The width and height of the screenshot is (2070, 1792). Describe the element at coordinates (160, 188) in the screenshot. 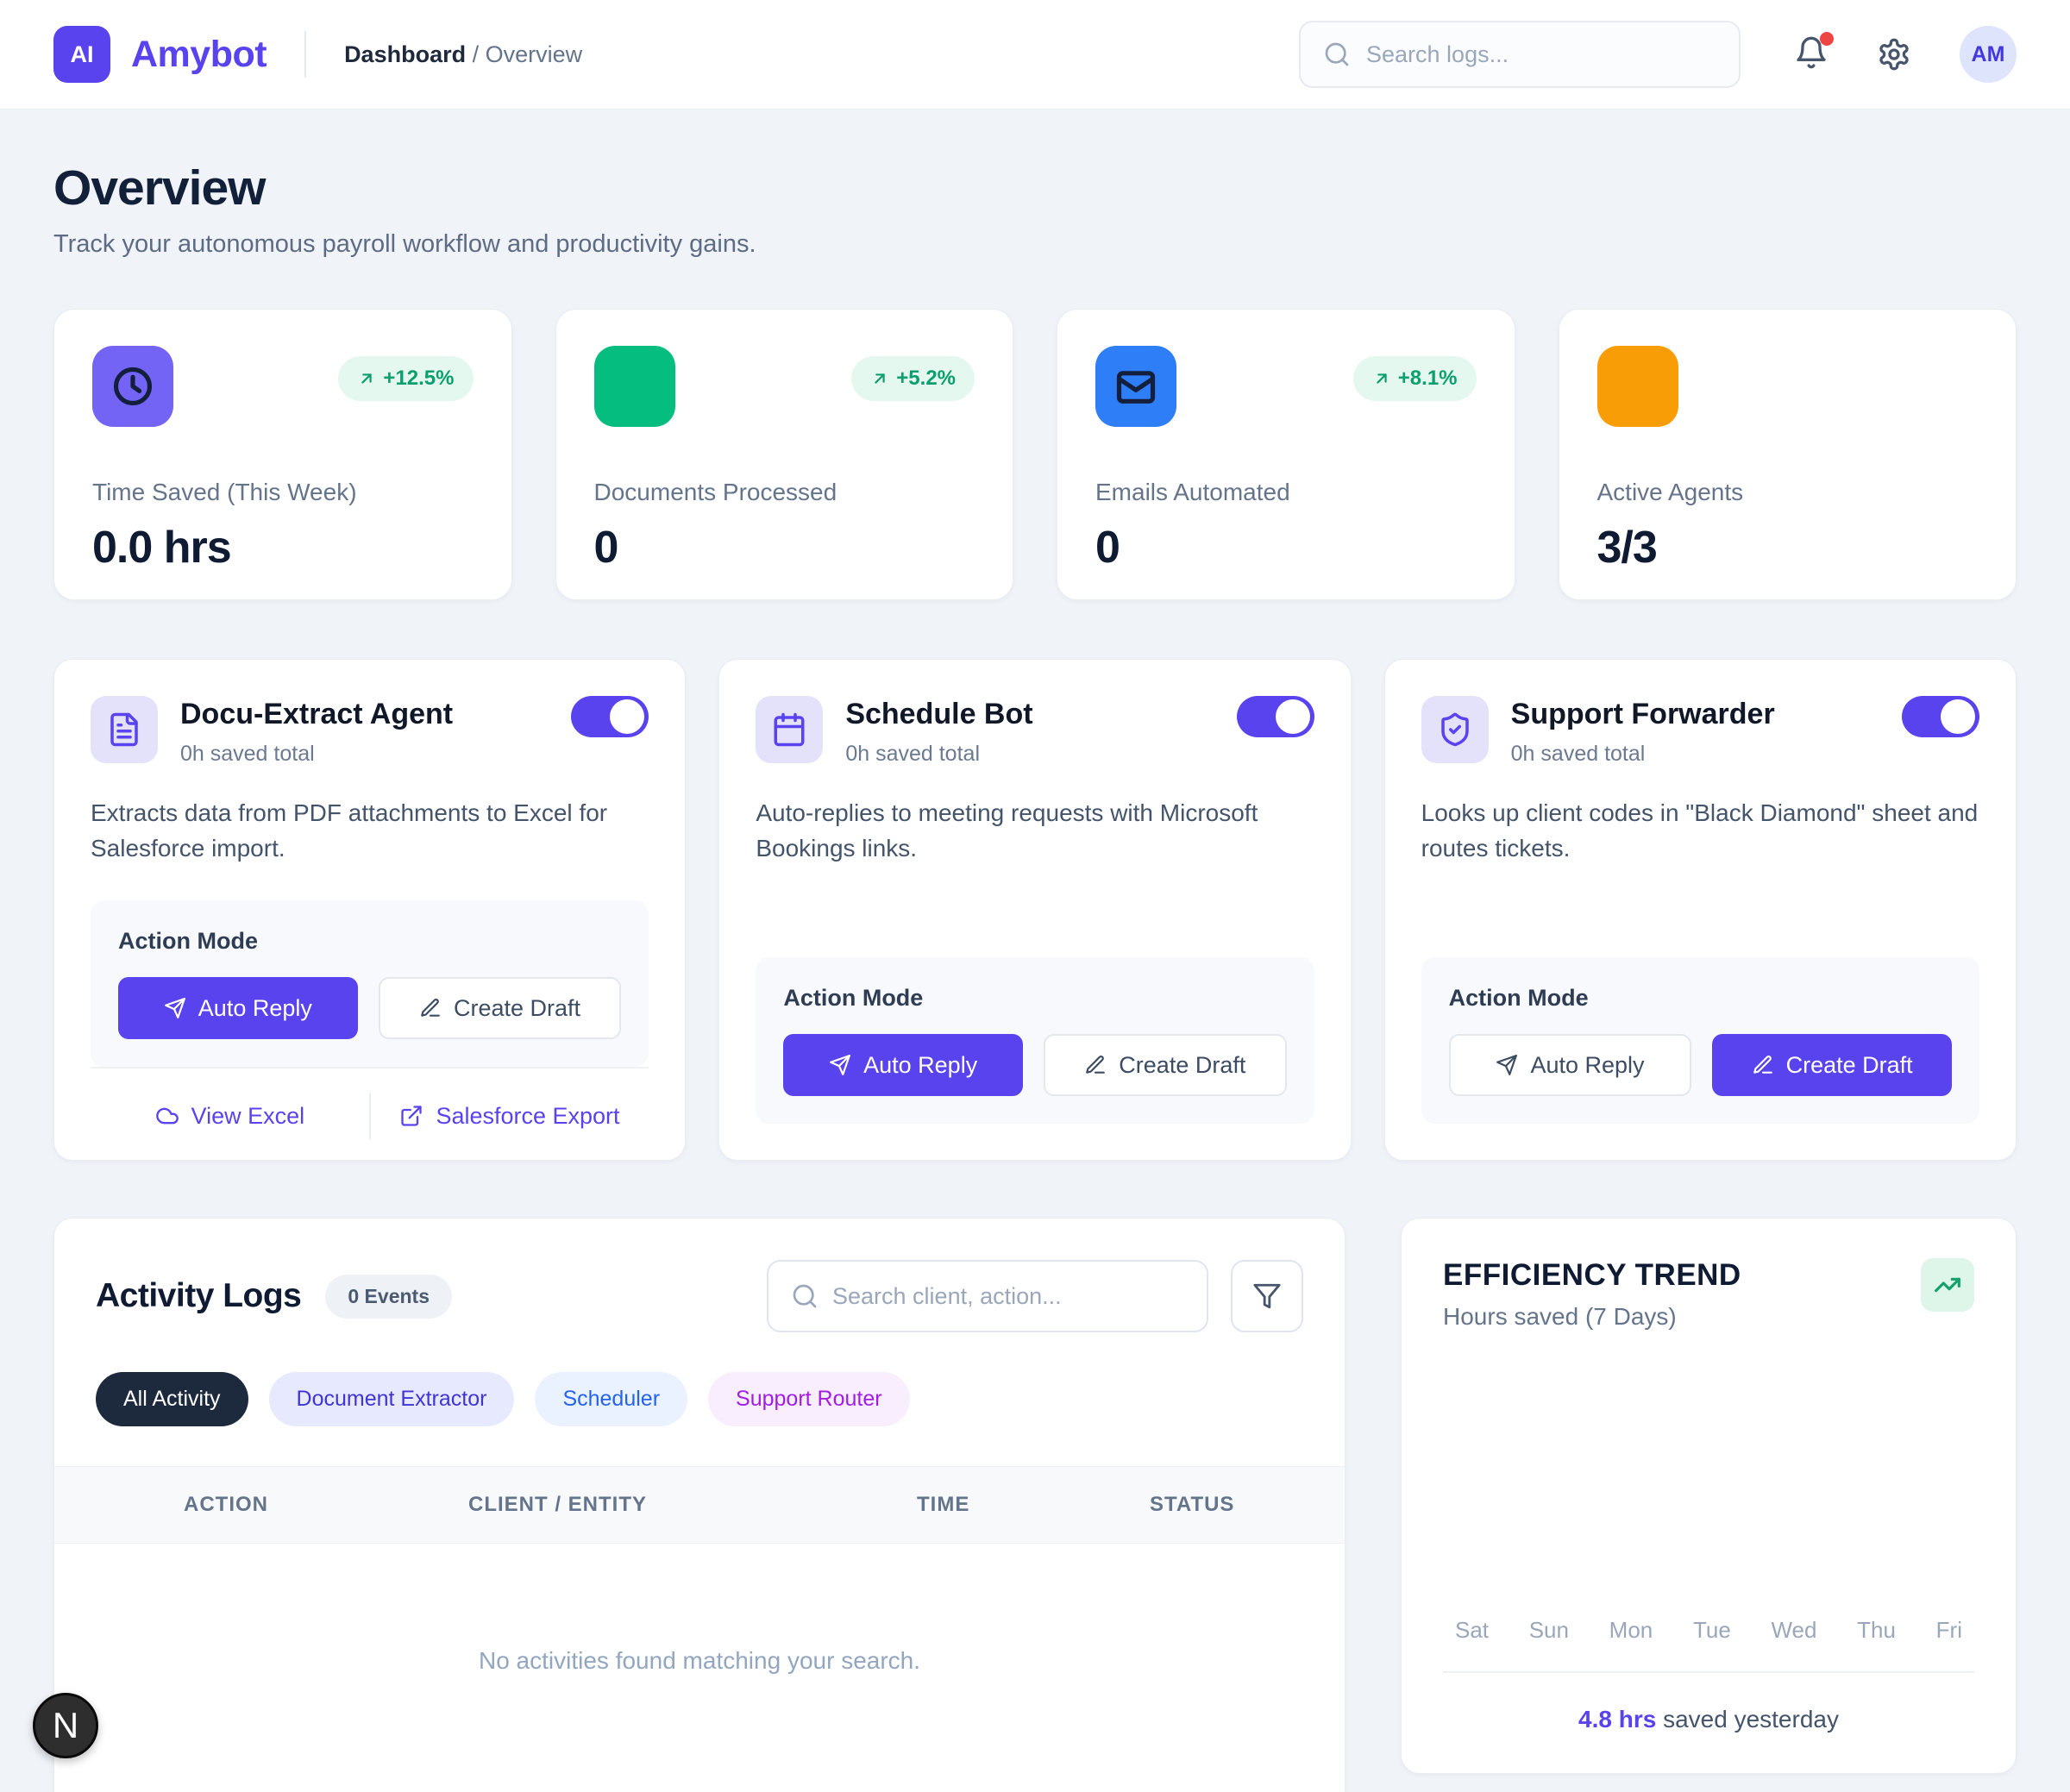

I see `page-title: Overview` at that location.